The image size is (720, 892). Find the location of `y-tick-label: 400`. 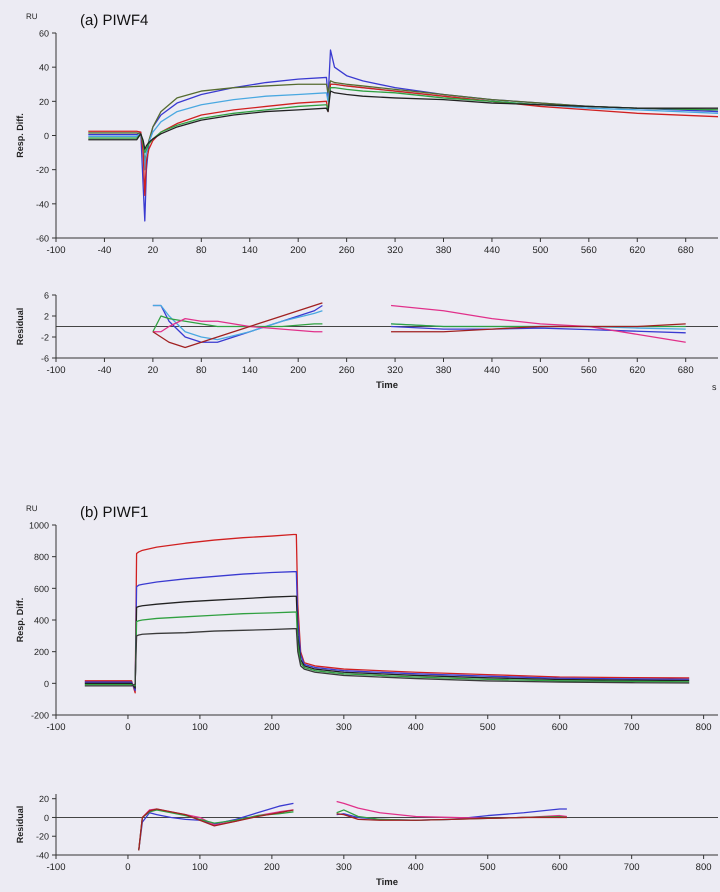

y-tick-label: 400 is located at coordinates (41, 621).